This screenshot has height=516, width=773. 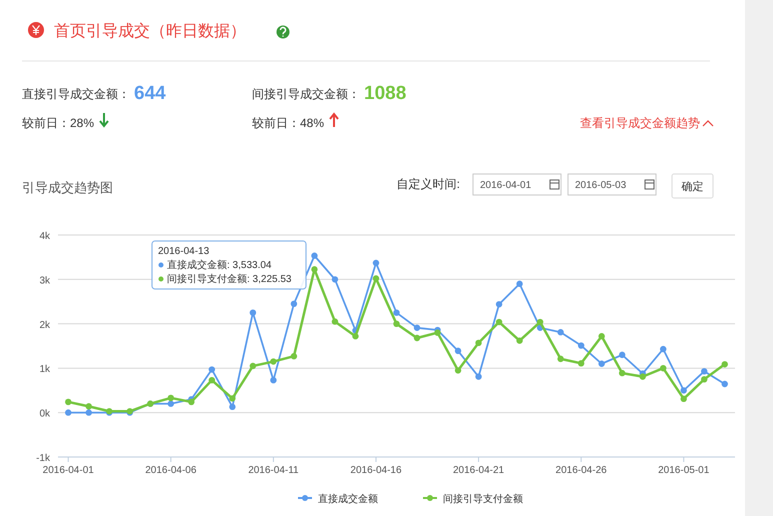 What do you see at coordinates (45, 325) in the screenshot?
I see `y-tick-label: 2k` at bounding box center [45, 325].